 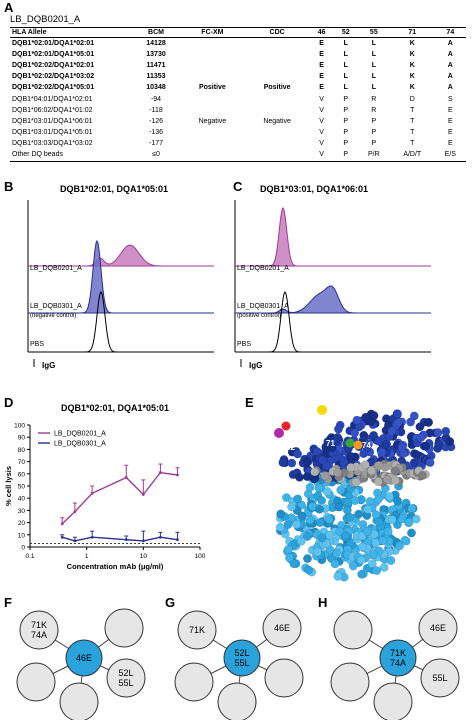 What do you see at coordinates (374, 99) in the screenshot?
I see `table-cell: R` at bounding box center [374, 99].